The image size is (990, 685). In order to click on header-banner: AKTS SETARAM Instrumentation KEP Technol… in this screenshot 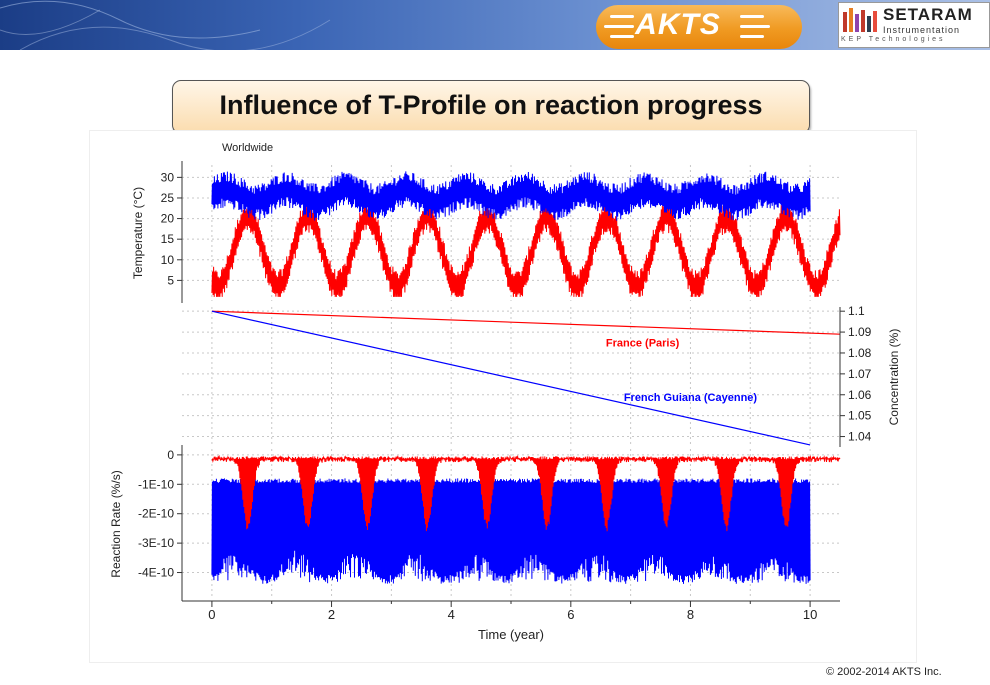, I will do `click(495, 25)`.